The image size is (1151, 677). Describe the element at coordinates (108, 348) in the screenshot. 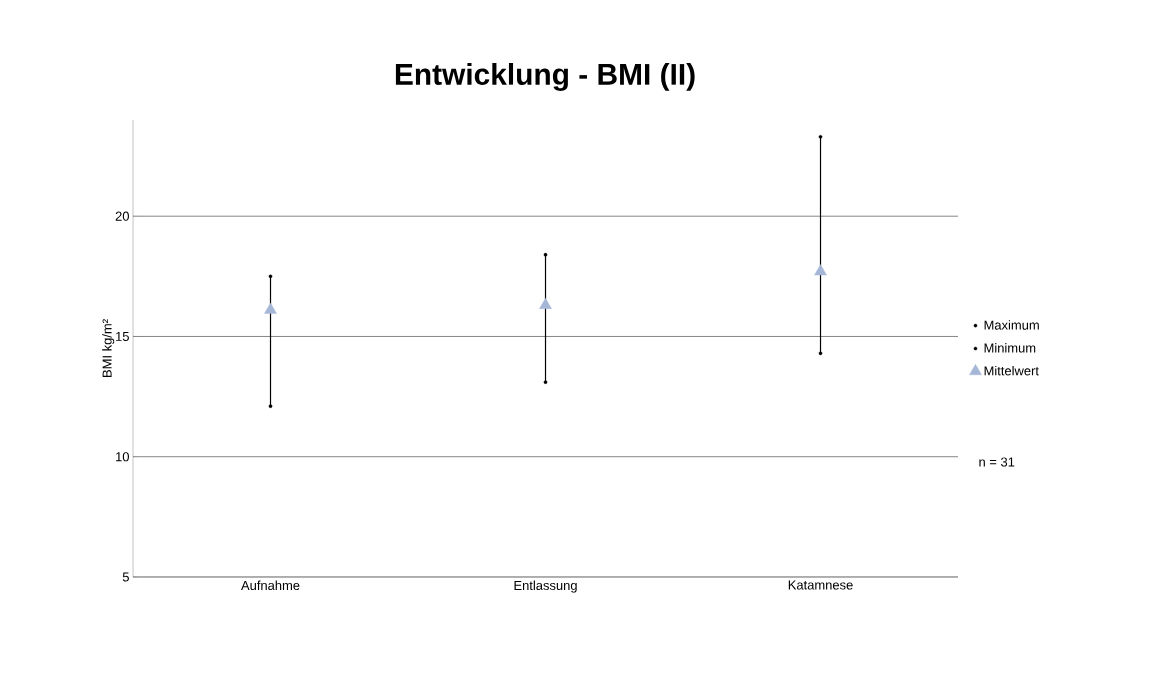

I see `y-axis-title: BMI kg/m²` at that location.